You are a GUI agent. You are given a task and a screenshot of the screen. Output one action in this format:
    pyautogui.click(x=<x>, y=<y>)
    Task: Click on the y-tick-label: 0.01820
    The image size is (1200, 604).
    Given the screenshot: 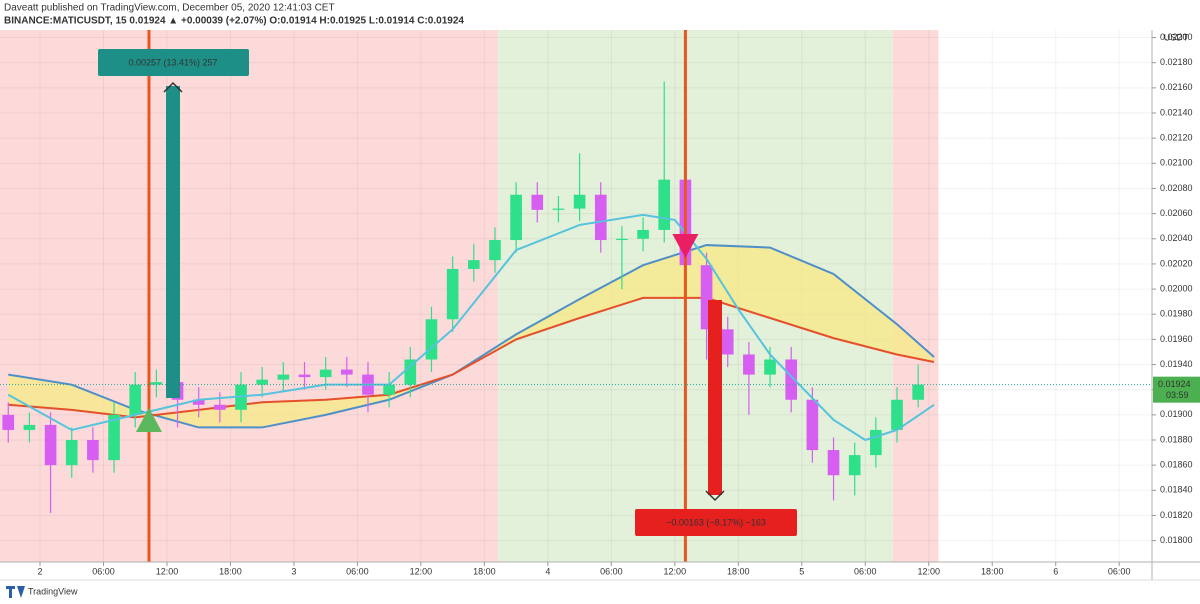 What is the action you would take?
    pyautogui.click(x=1176, y=515)
    